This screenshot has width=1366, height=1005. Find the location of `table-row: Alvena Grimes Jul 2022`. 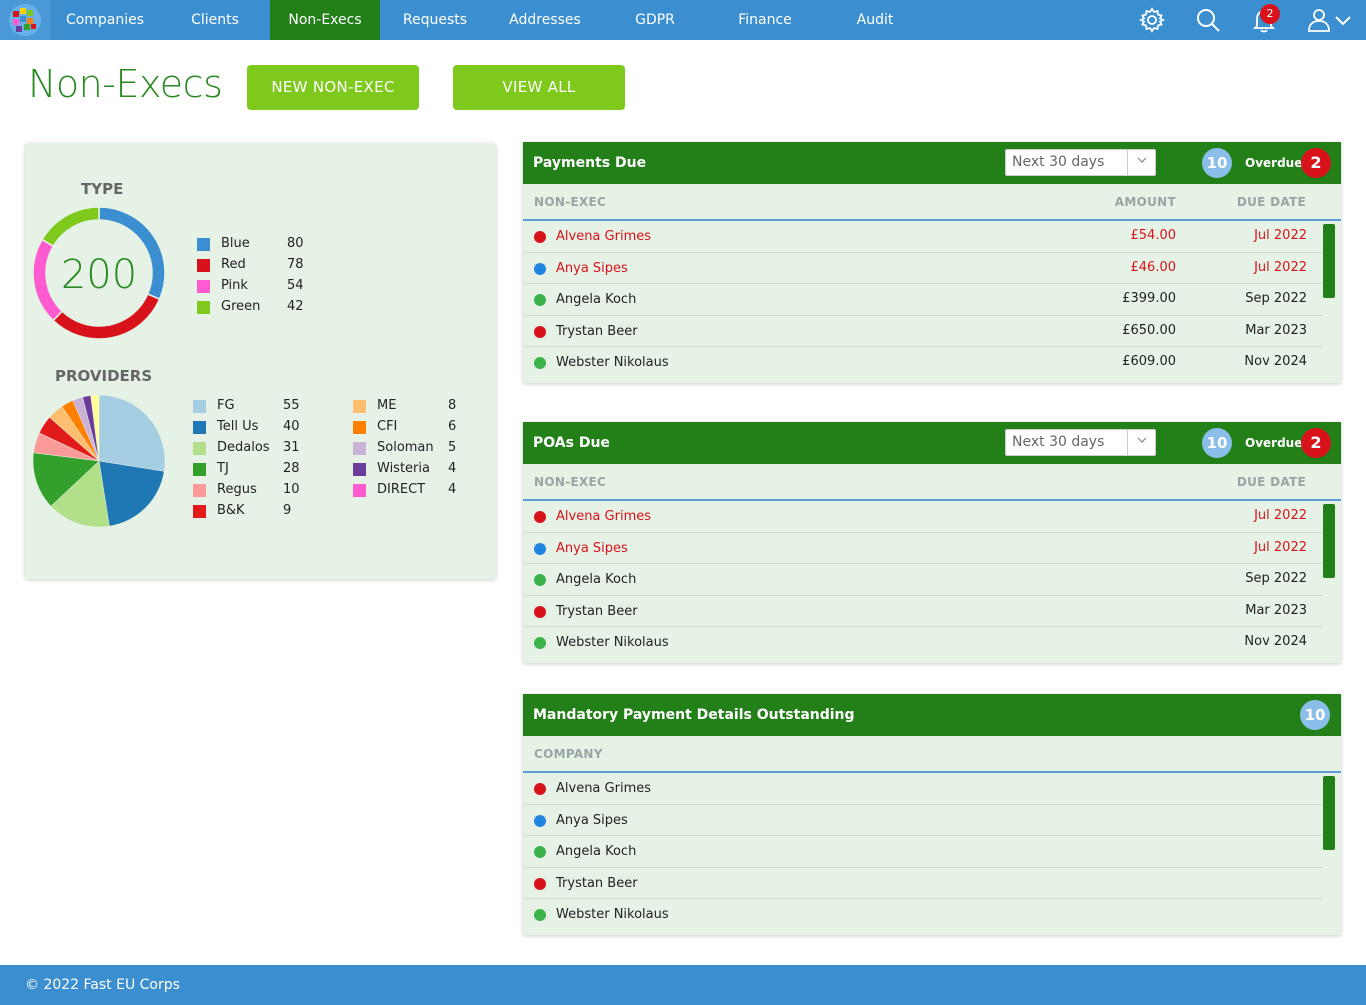

table-row: Alvena Grimes Jul 2022 is located at coordinates (923, 517).